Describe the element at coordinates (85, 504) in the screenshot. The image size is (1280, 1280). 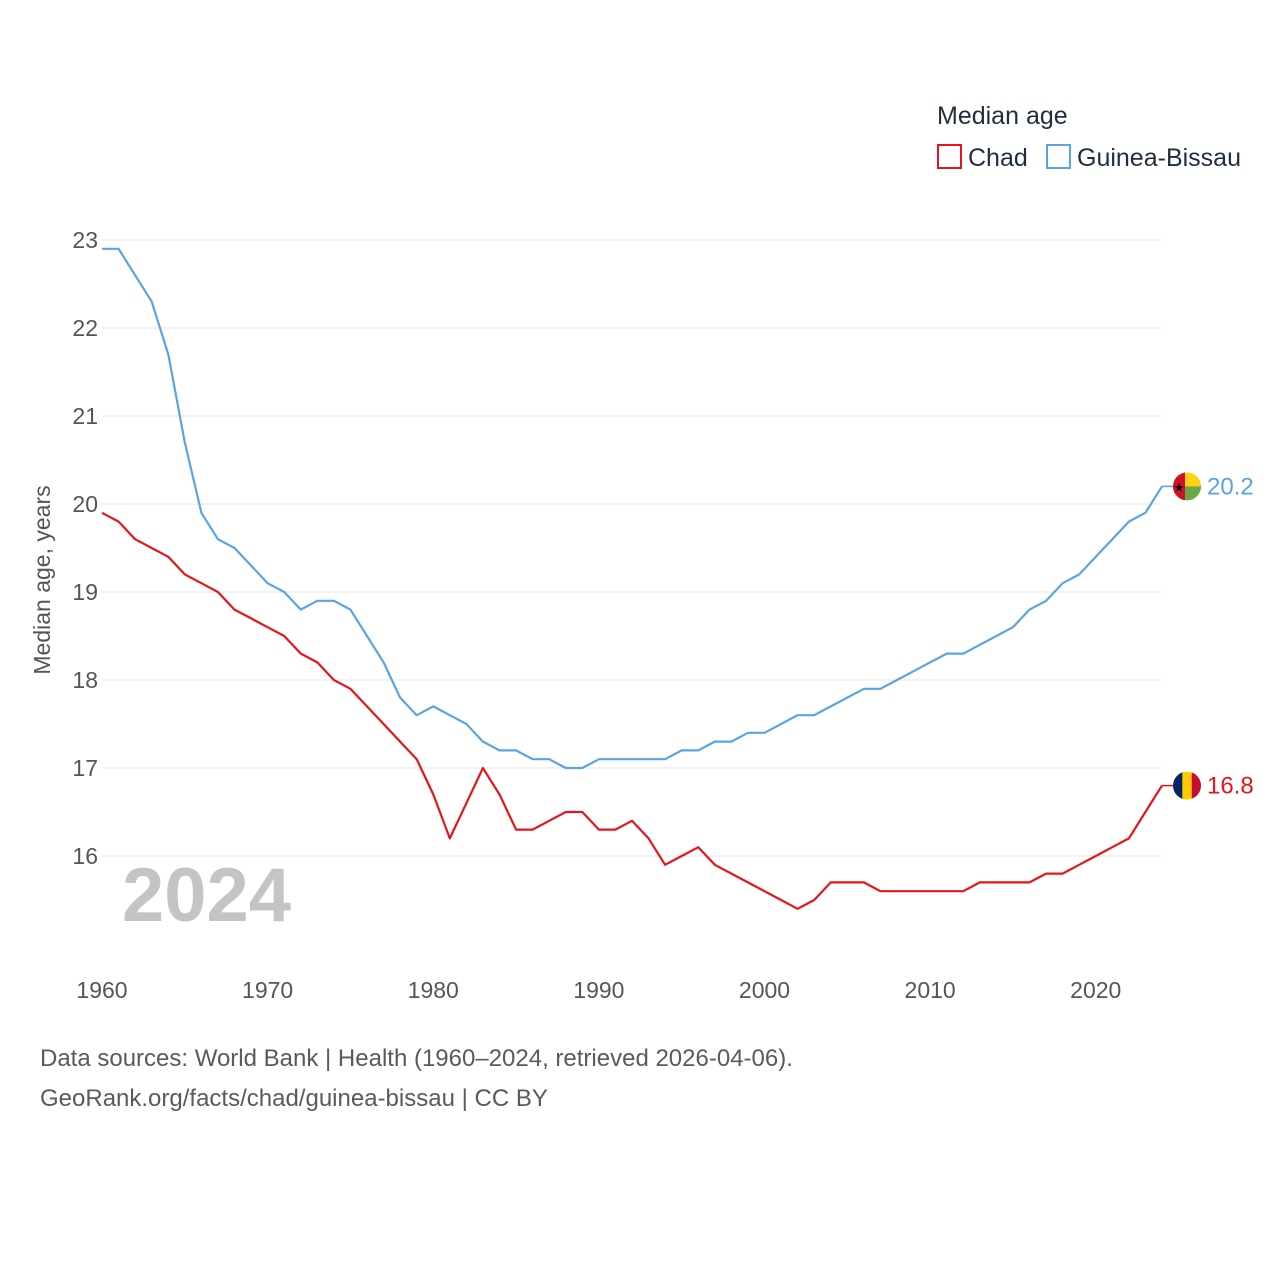
I see `y-tick-20: 20` at that location.